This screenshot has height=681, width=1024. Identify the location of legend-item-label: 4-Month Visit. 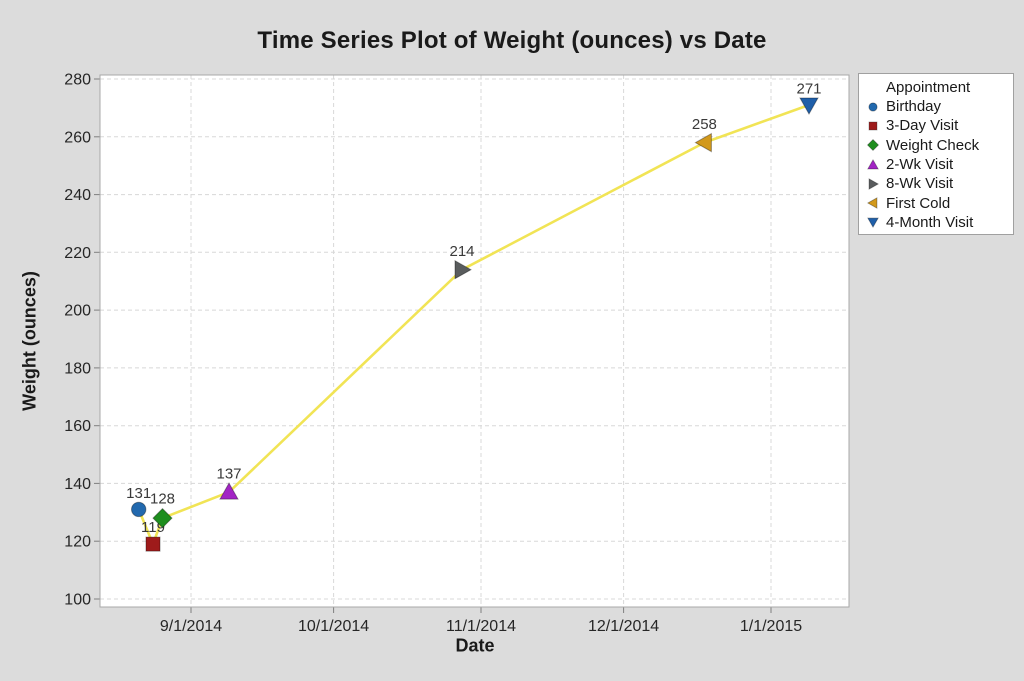
(930, 222).